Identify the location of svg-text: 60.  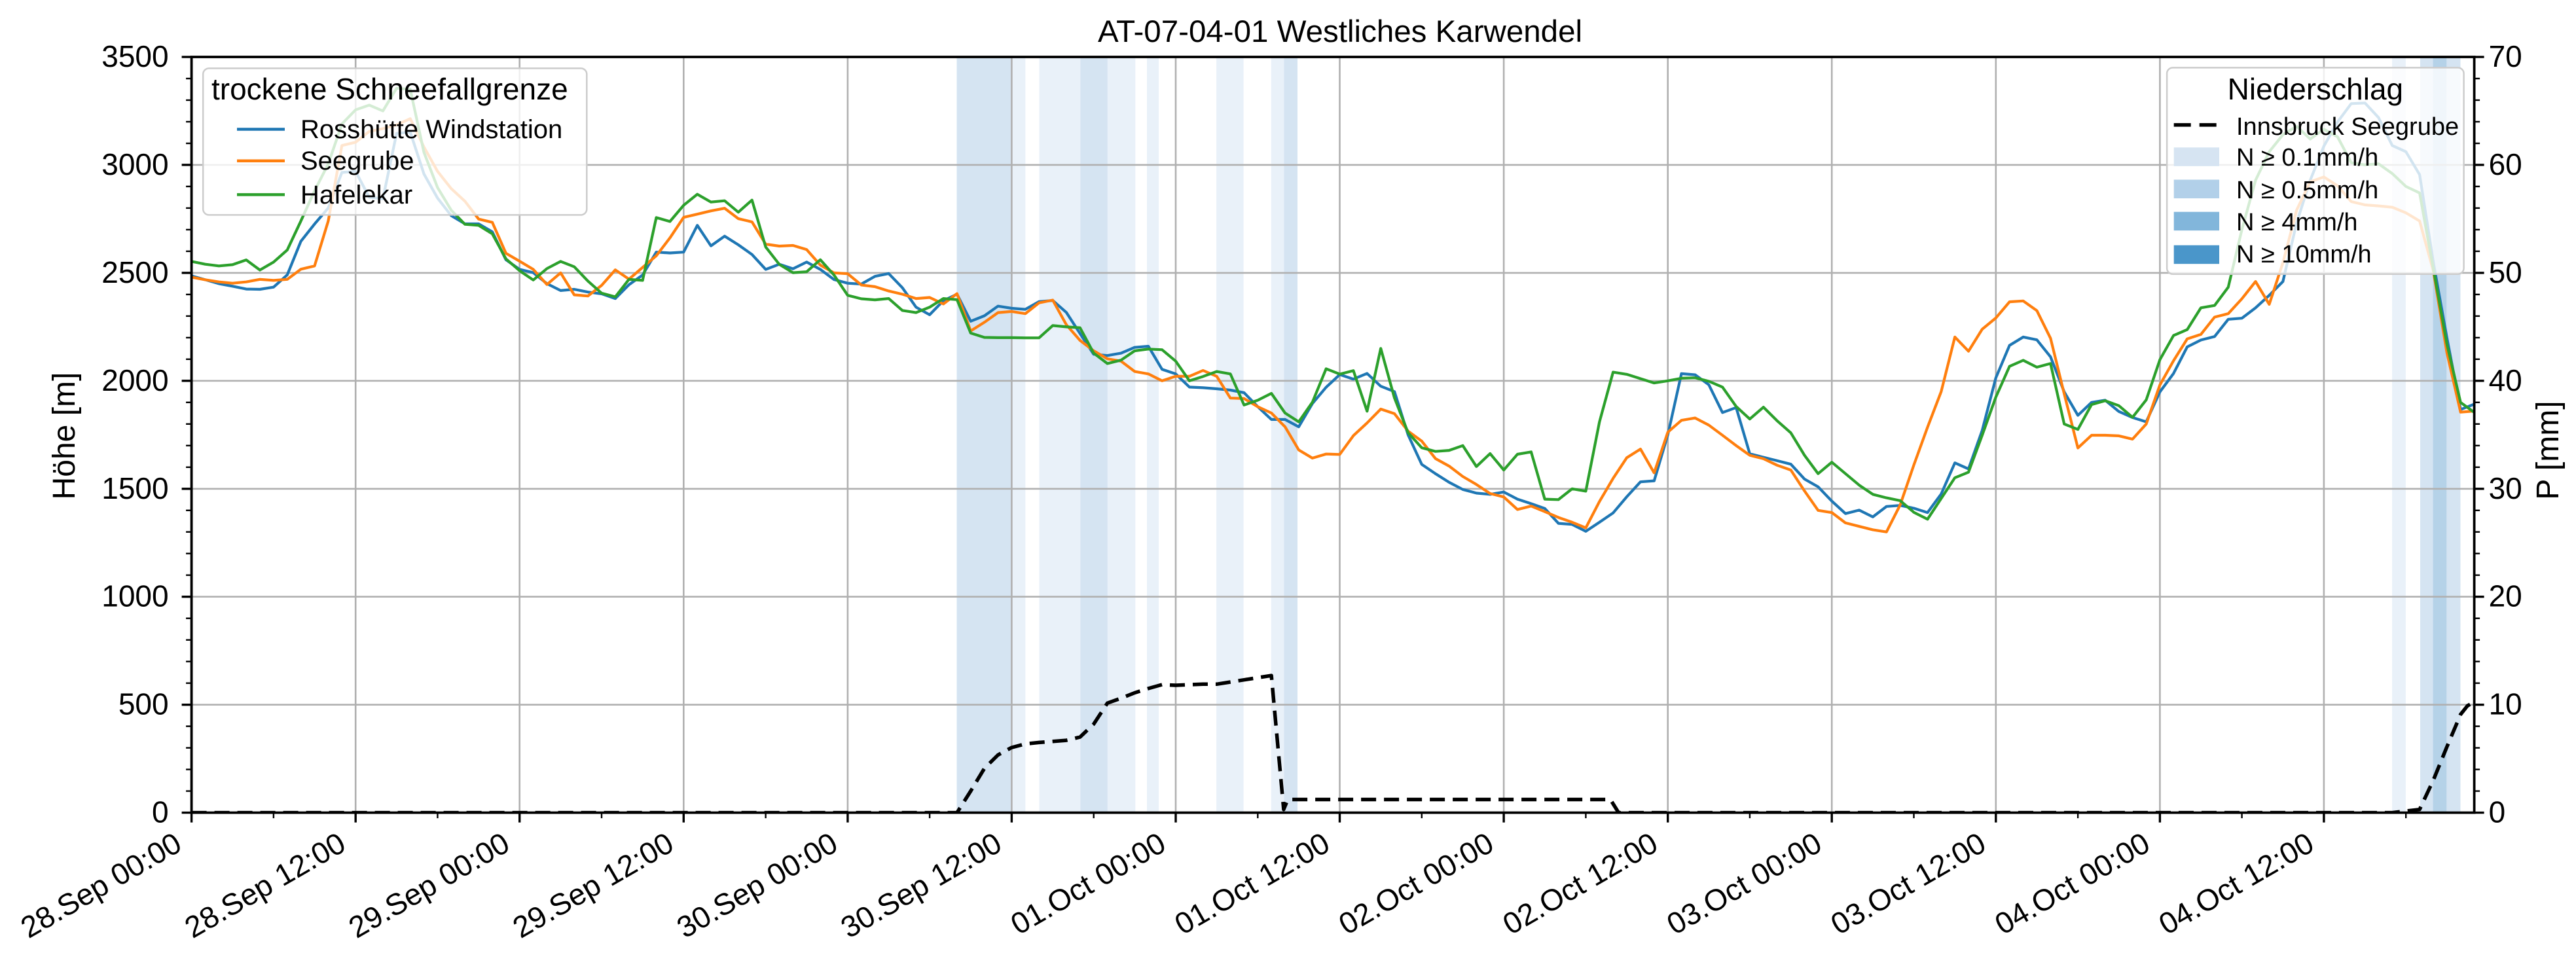
(2505, 164).